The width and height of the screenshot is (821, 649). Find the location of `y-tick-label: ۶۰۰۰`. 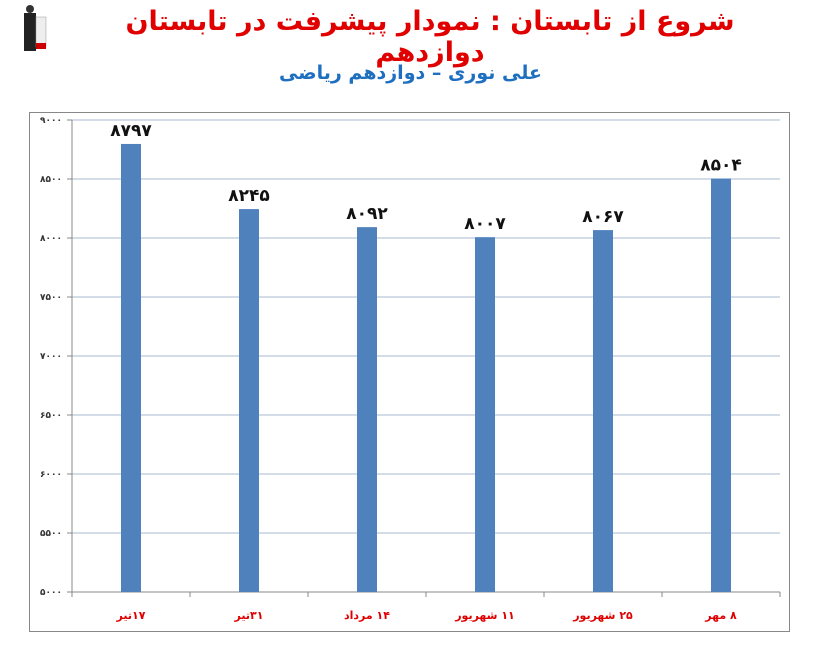

y-tick-label: ۶۰۰۰ is located at coordinates (51, 475).